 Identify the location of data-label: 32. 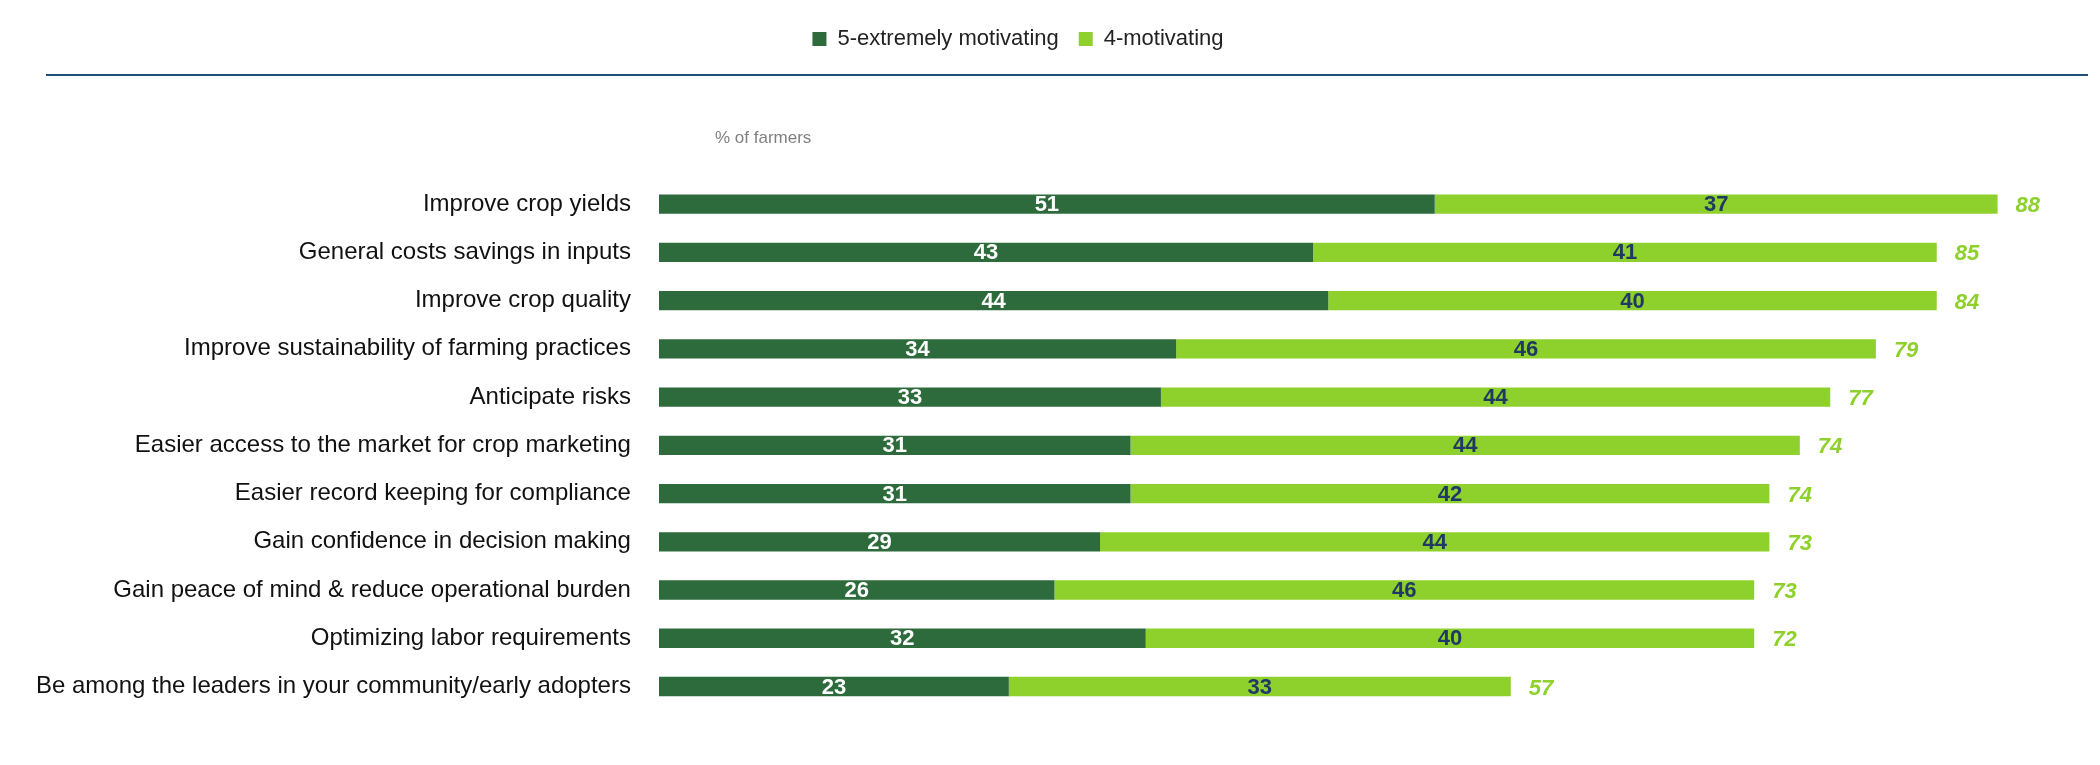
(902, 638).